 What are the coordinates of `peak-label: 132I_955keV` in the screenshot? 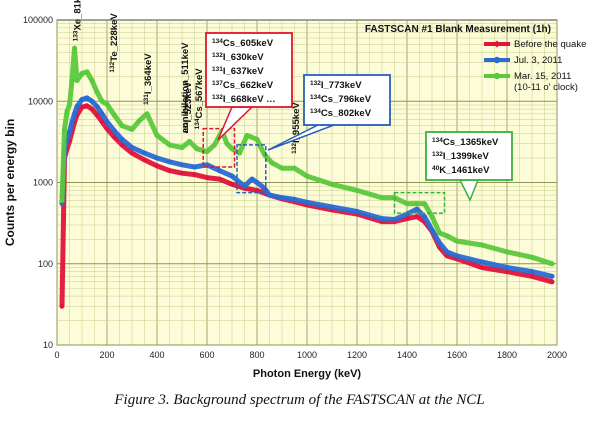 It's located at (296, 128).